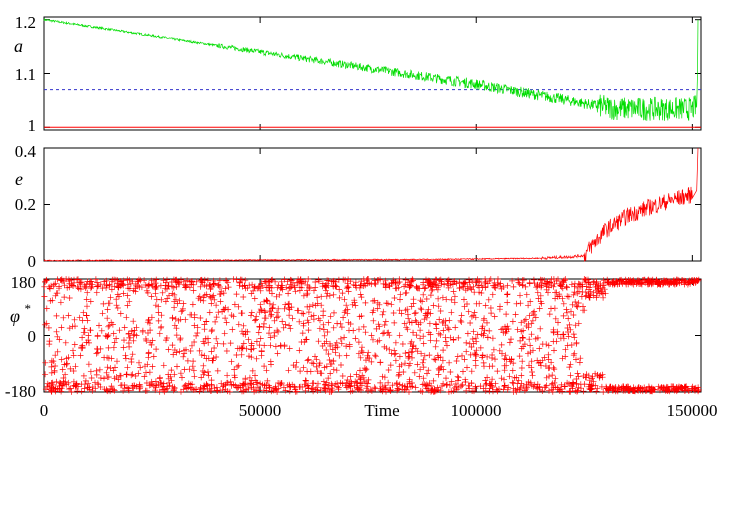 This screenshot has height=523, width=747. I want to click on xlabel: Time, so click(381, 410).